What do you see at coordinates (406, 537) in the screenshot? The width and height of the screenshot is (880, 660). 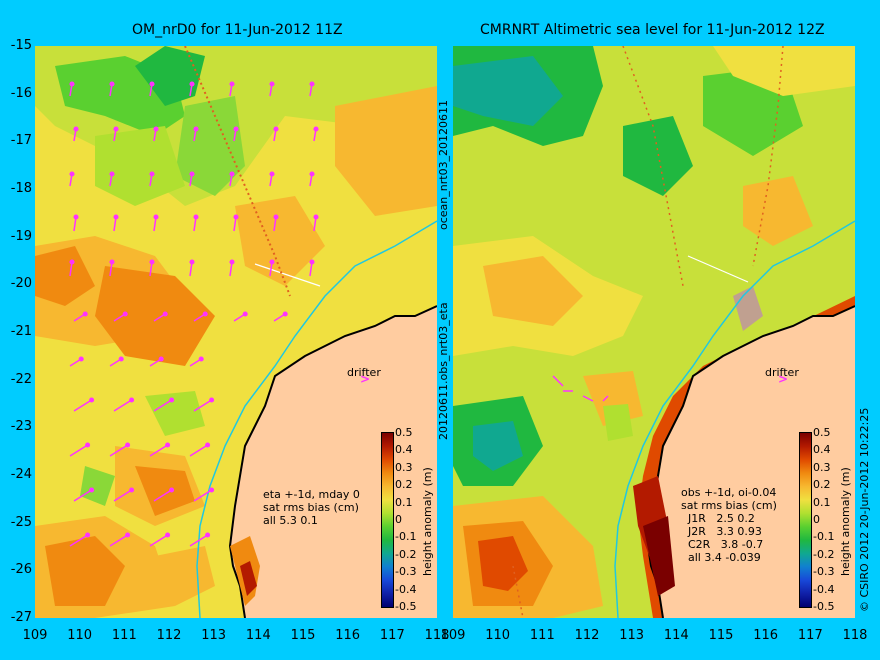 I see `colorbar-tick-label: -0.1` at bounding box center [406, 537].